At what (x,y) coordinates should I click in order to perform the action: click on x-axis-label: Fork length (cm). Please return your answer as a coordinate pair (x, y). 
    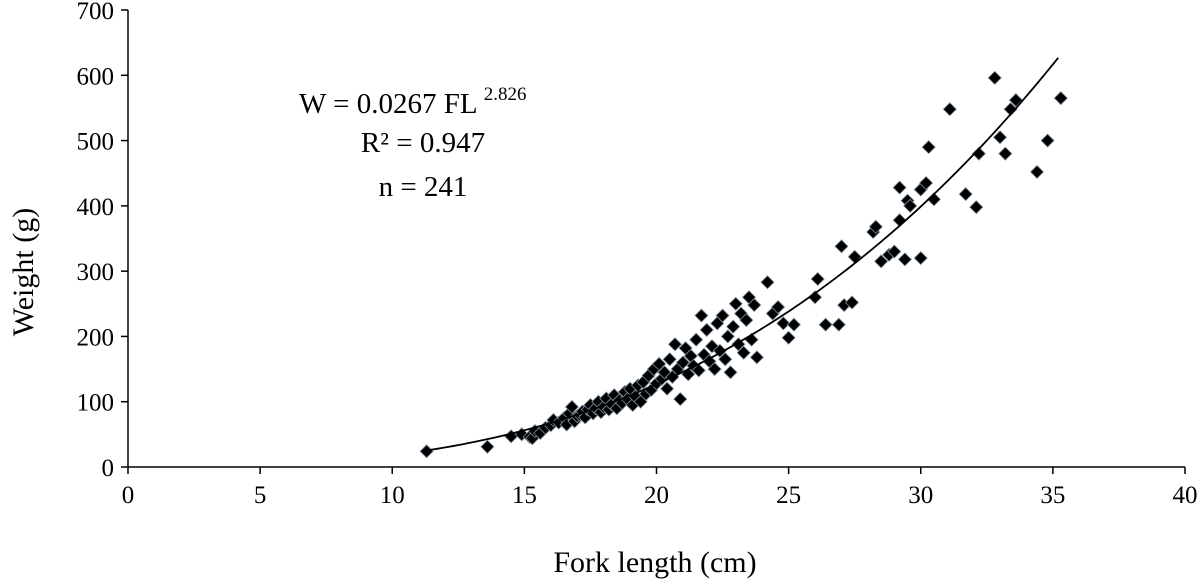
    Looking at the image, I should click on (654, 562).